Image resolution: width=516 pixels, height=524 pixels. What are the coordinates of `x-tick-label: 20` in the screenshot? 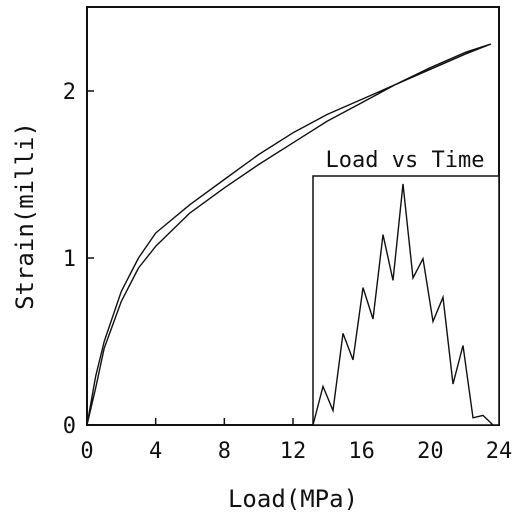 It's located at (430, 451).